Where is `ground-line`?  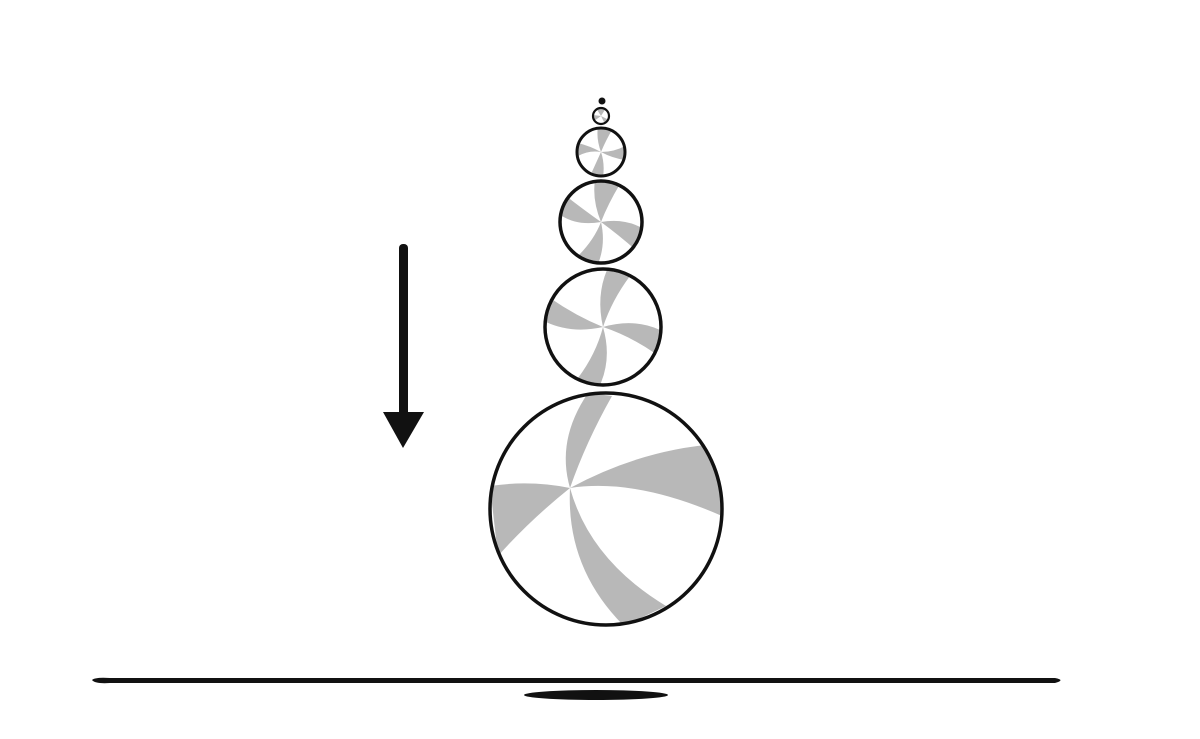
ground-line is located at coordinates (576, 680).